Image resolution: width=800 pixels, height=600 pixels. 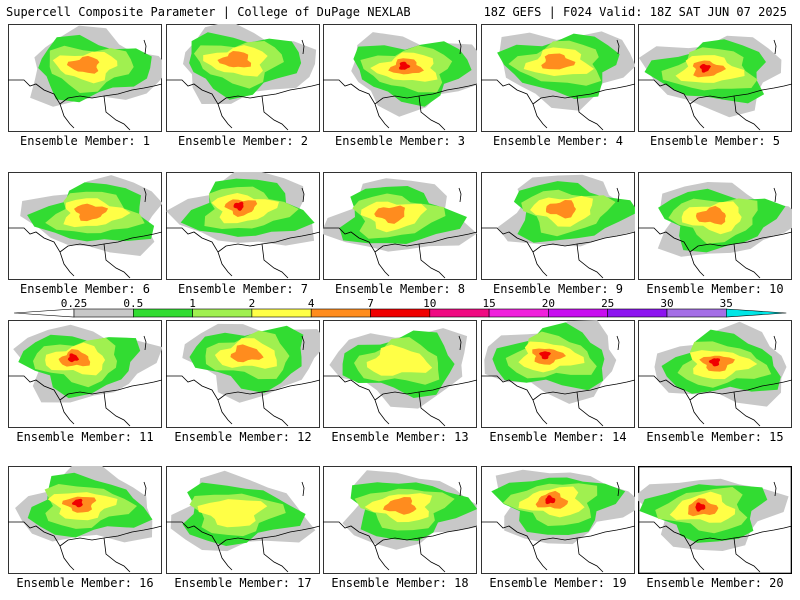 I want to click on member-caption: Ensemble Member: 20, so click(x=715, y=583).